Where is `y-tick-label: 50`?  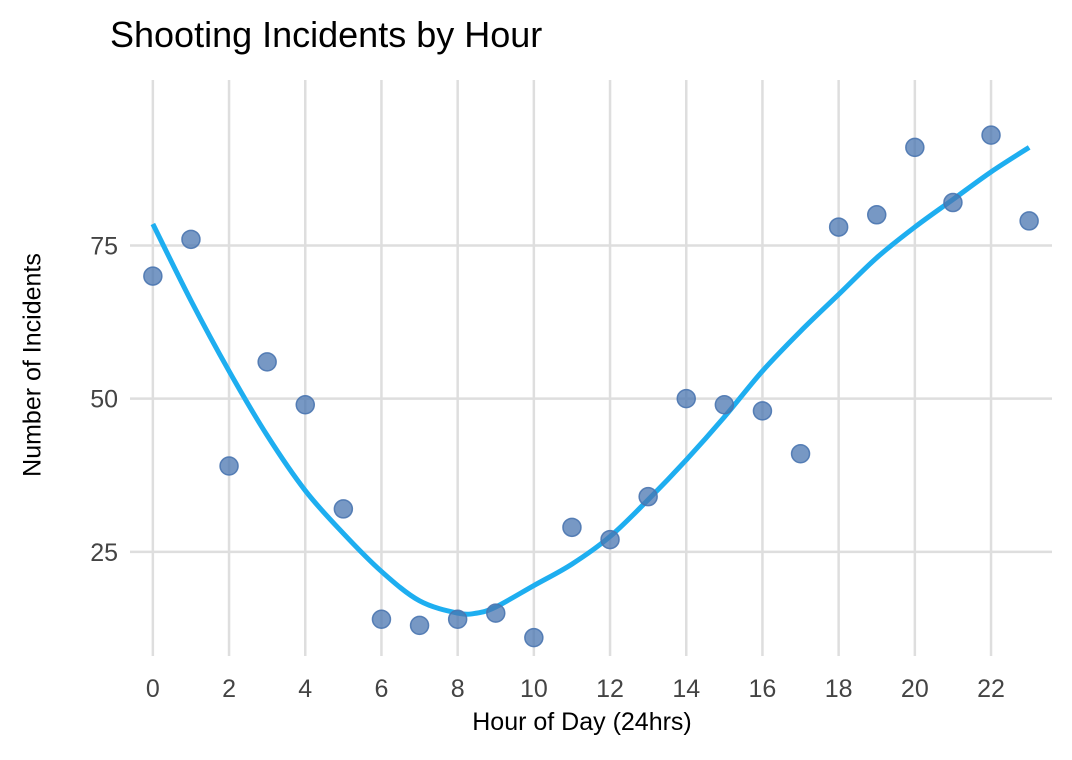 y-tick-label: 50 is located at coordinates (104, 400).